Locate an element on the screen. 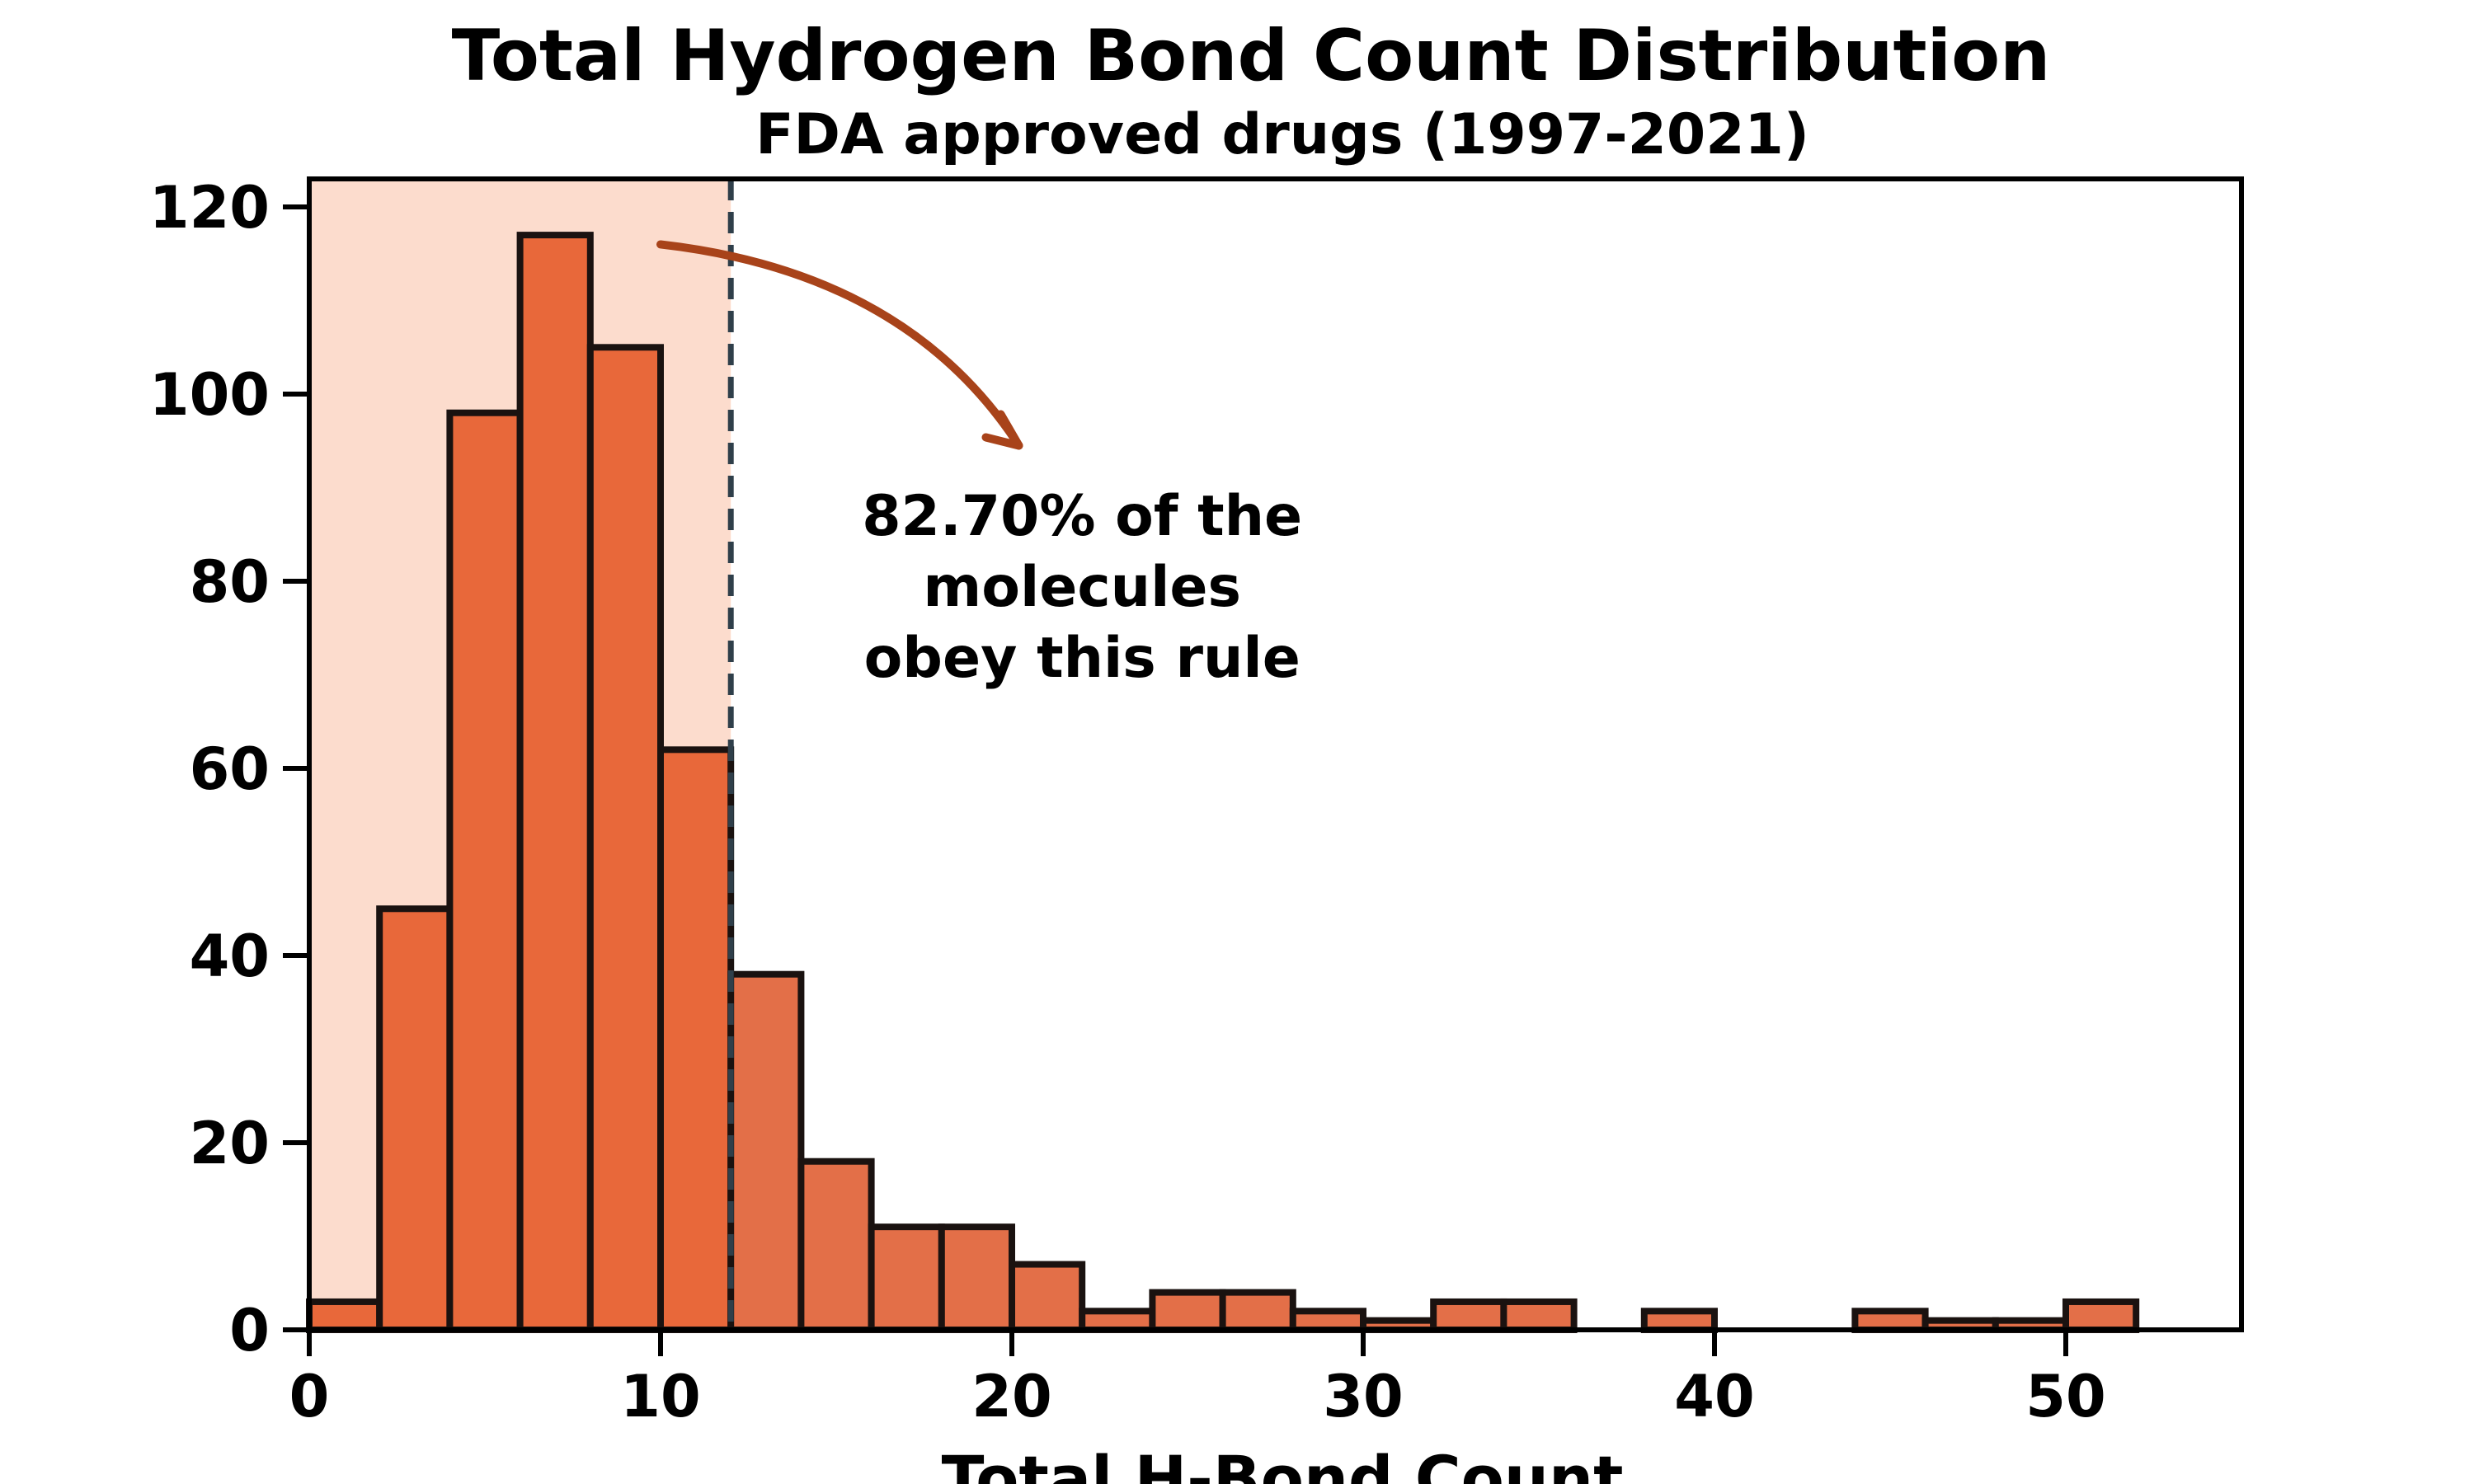 The image size is (2474, 1484). y-tick-label: 100 is located at coordinates (209, 395).